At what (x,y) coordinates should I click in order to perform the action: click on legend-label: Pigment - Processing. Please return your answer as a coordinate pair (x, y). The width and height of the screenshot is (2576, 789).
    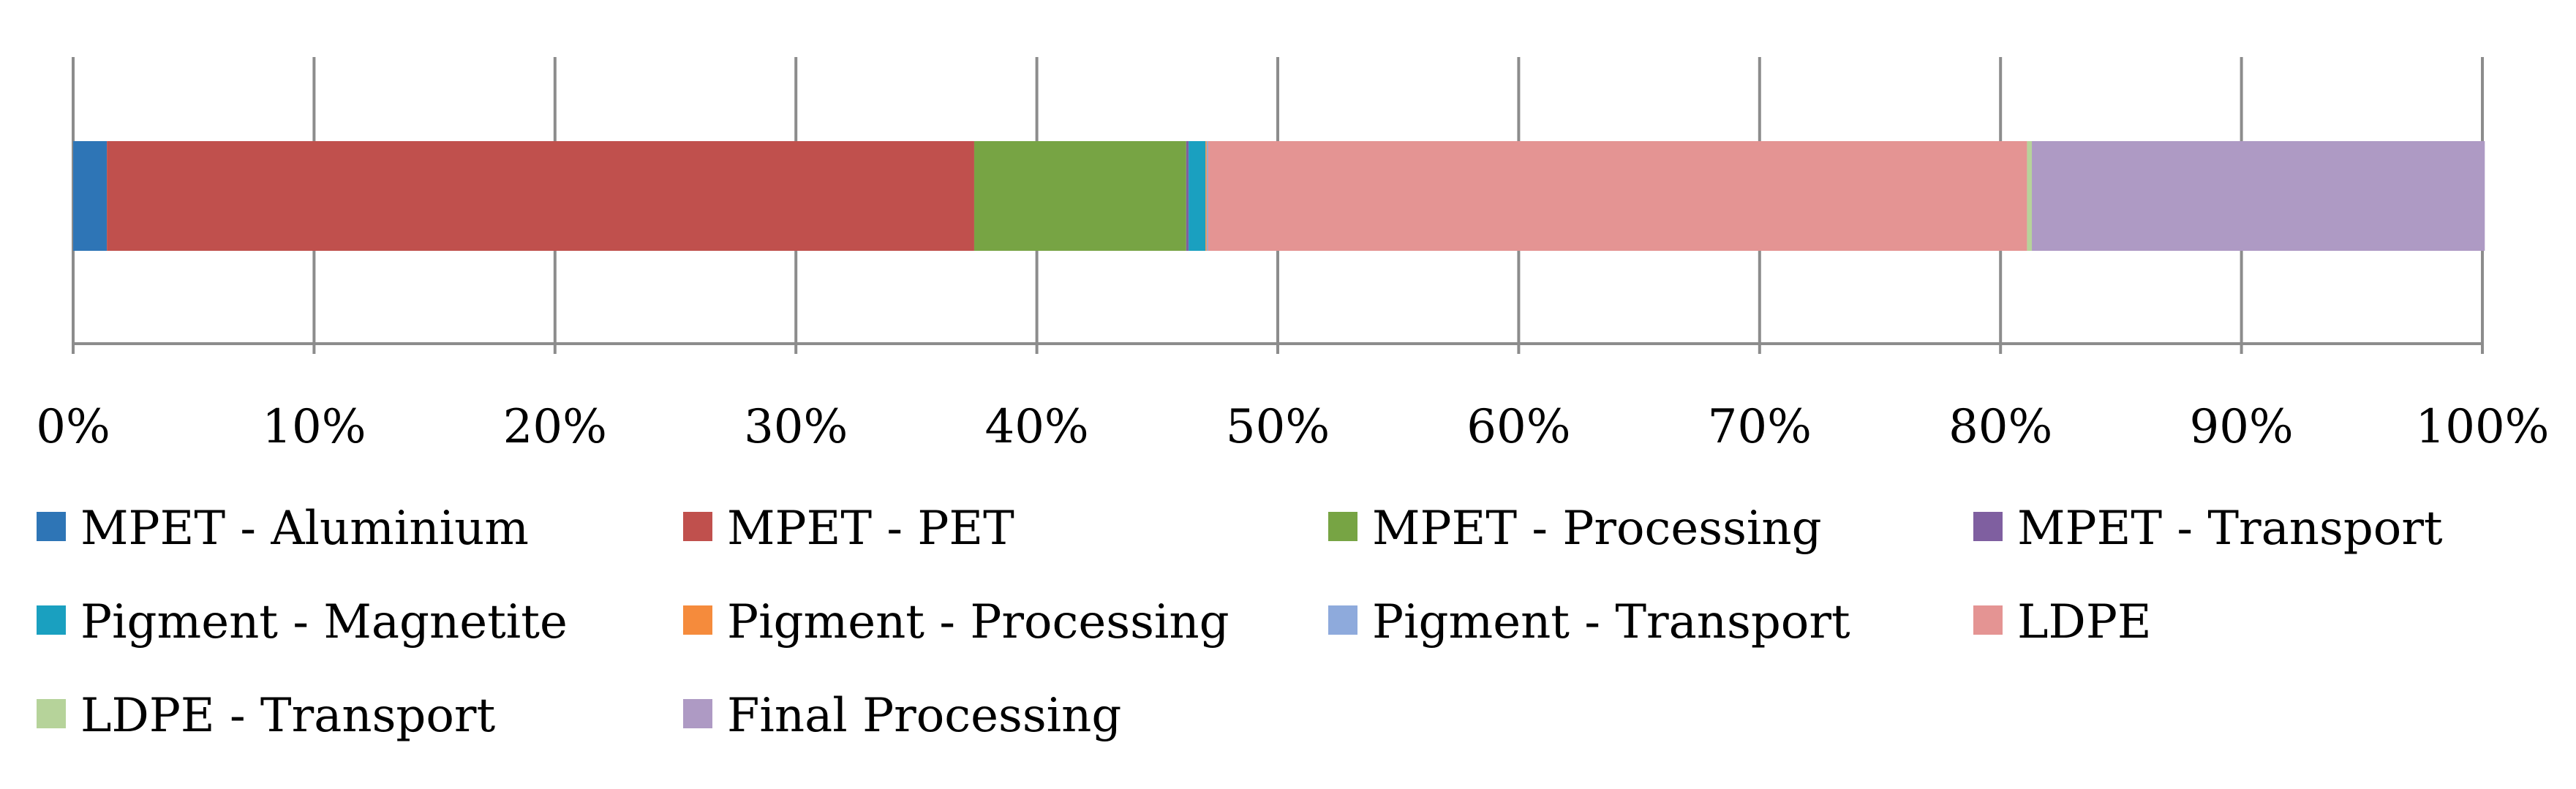
    Looking at the image, I should click on (978, 622).